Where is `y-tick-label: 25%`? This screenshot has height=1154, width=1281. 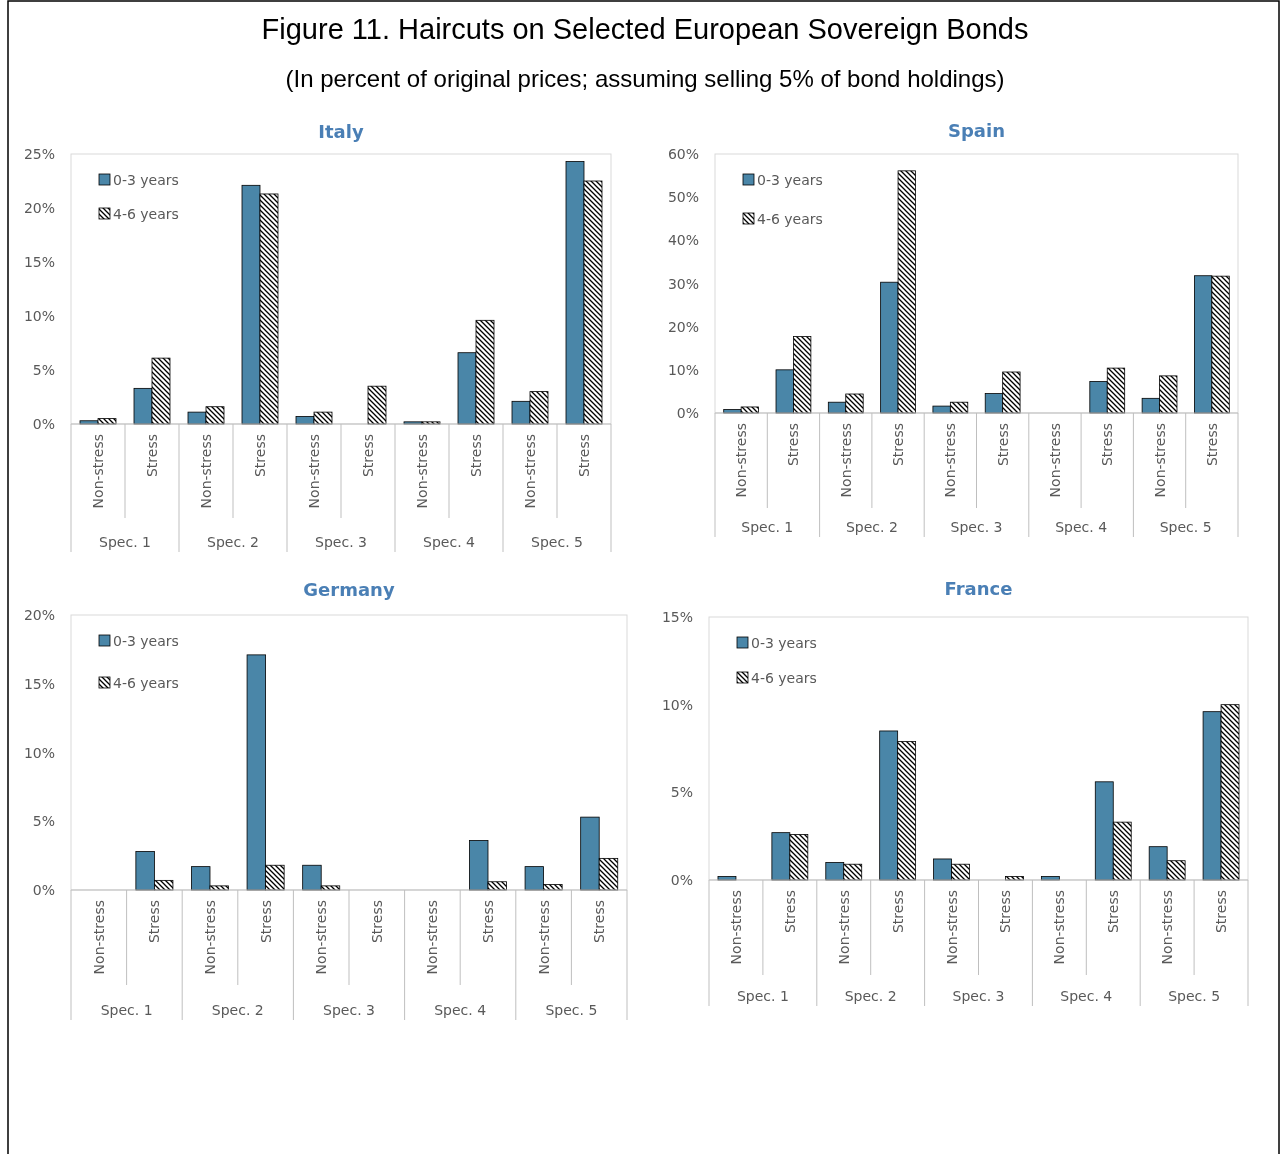 y-tick-label: 25% is located at coordinates (39, 154).